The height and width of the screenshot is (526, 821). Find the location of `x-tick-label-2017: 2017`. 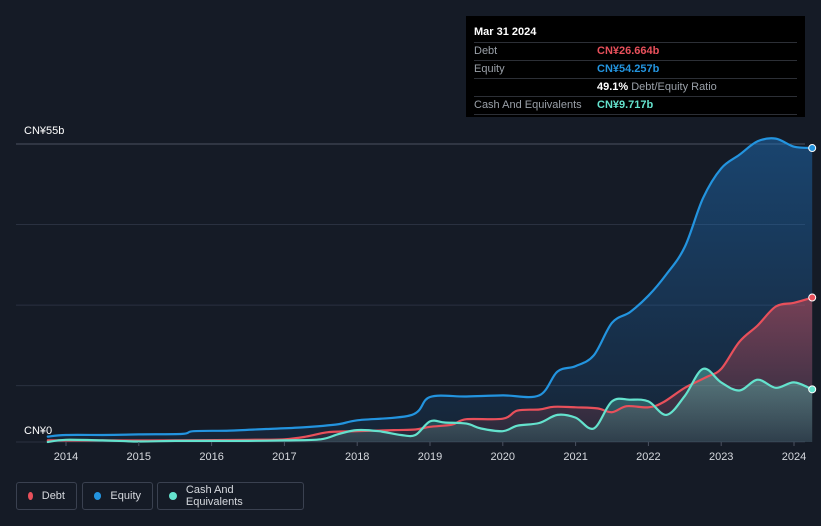

x-tick-label-2017: 2017 is located at coordinates (284, 457).